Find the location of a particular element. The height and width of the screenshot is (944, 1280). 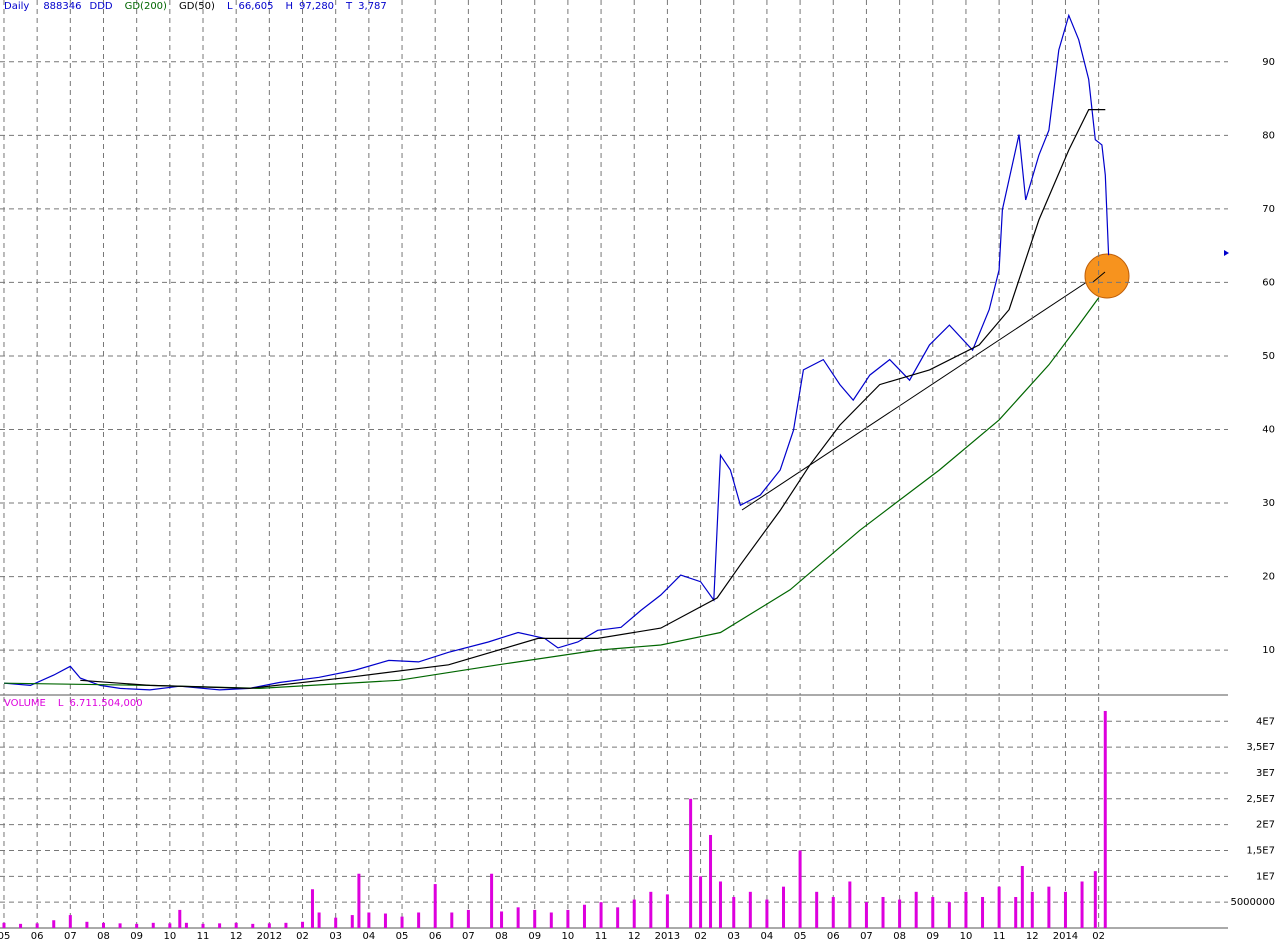

x-tick-label: 2012 is located at coordinates (269, 936).